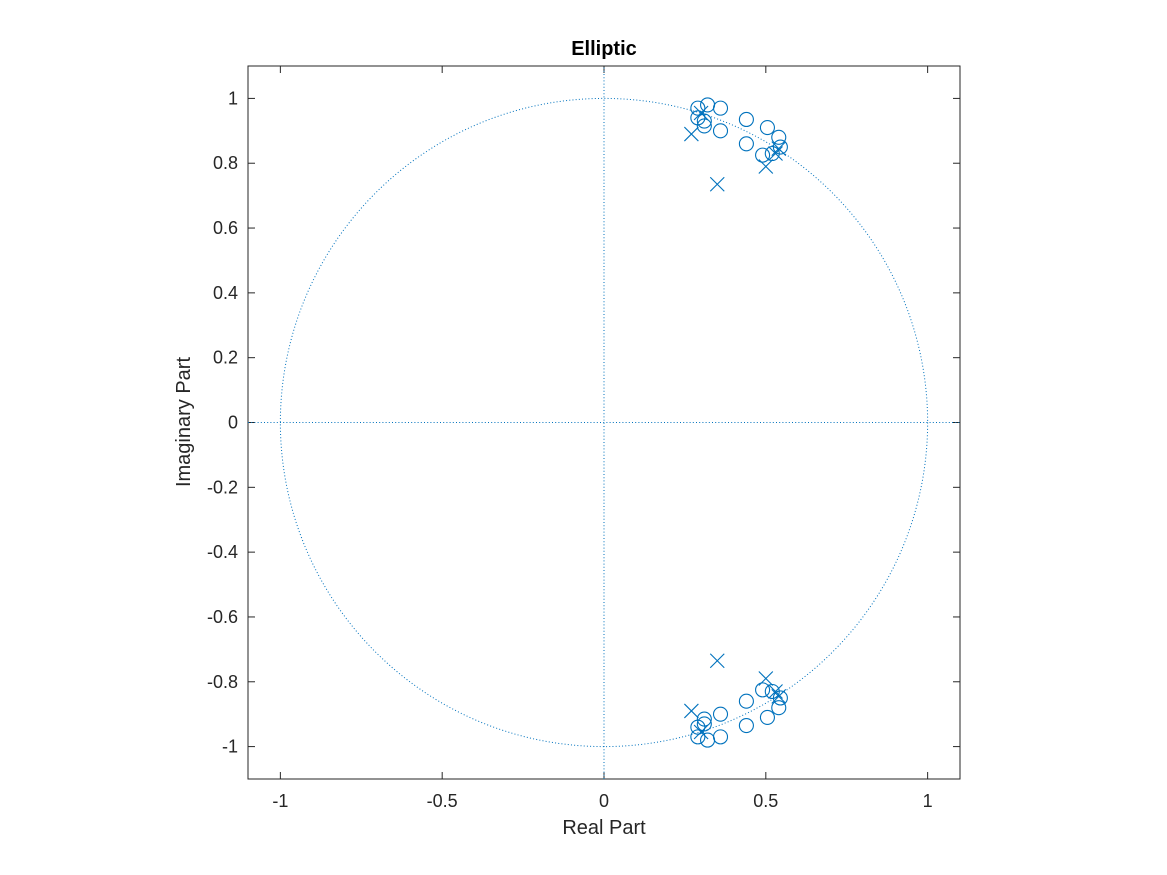  What do you see at coordinates (928, 801) in the screenshot?
I see `x-tick-label: 1` at bounding box center [928, 801].